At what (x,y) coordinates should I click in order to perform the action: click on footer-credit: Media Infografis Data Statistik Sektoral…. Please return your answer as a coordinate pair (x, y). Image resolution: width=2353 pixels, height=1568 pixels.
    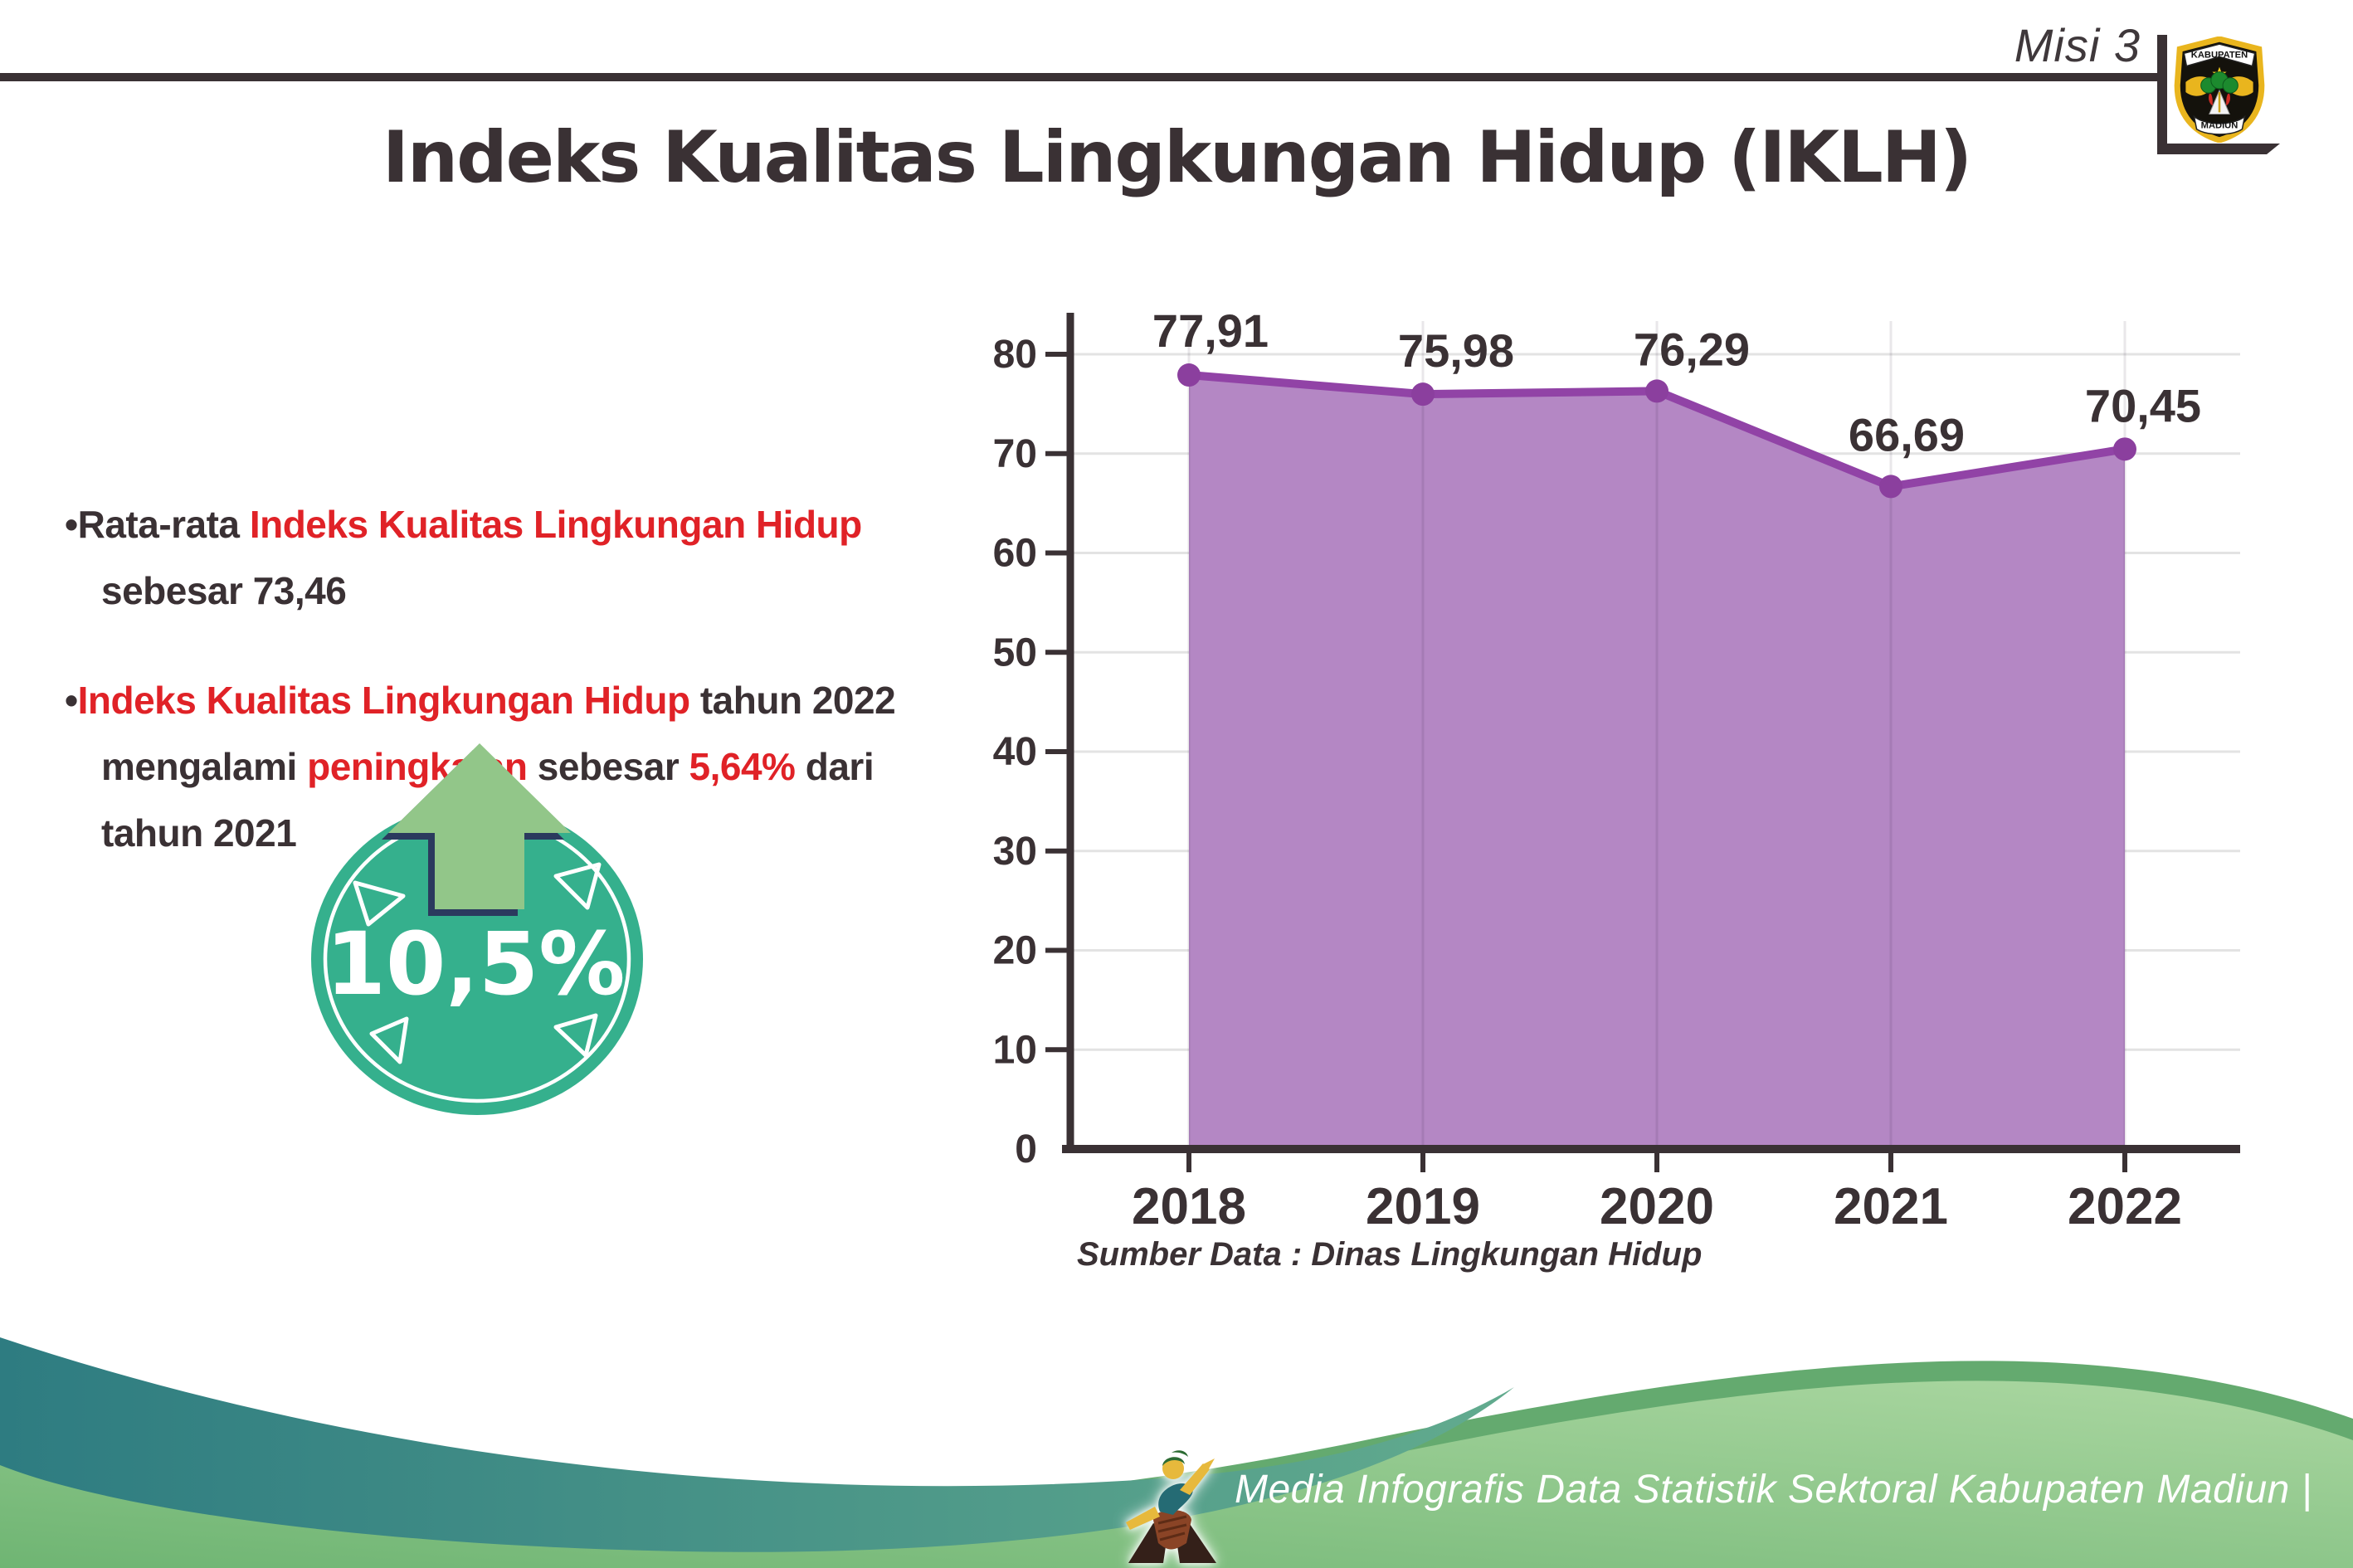
    Looking at the image, I should click on (1773, 1490).